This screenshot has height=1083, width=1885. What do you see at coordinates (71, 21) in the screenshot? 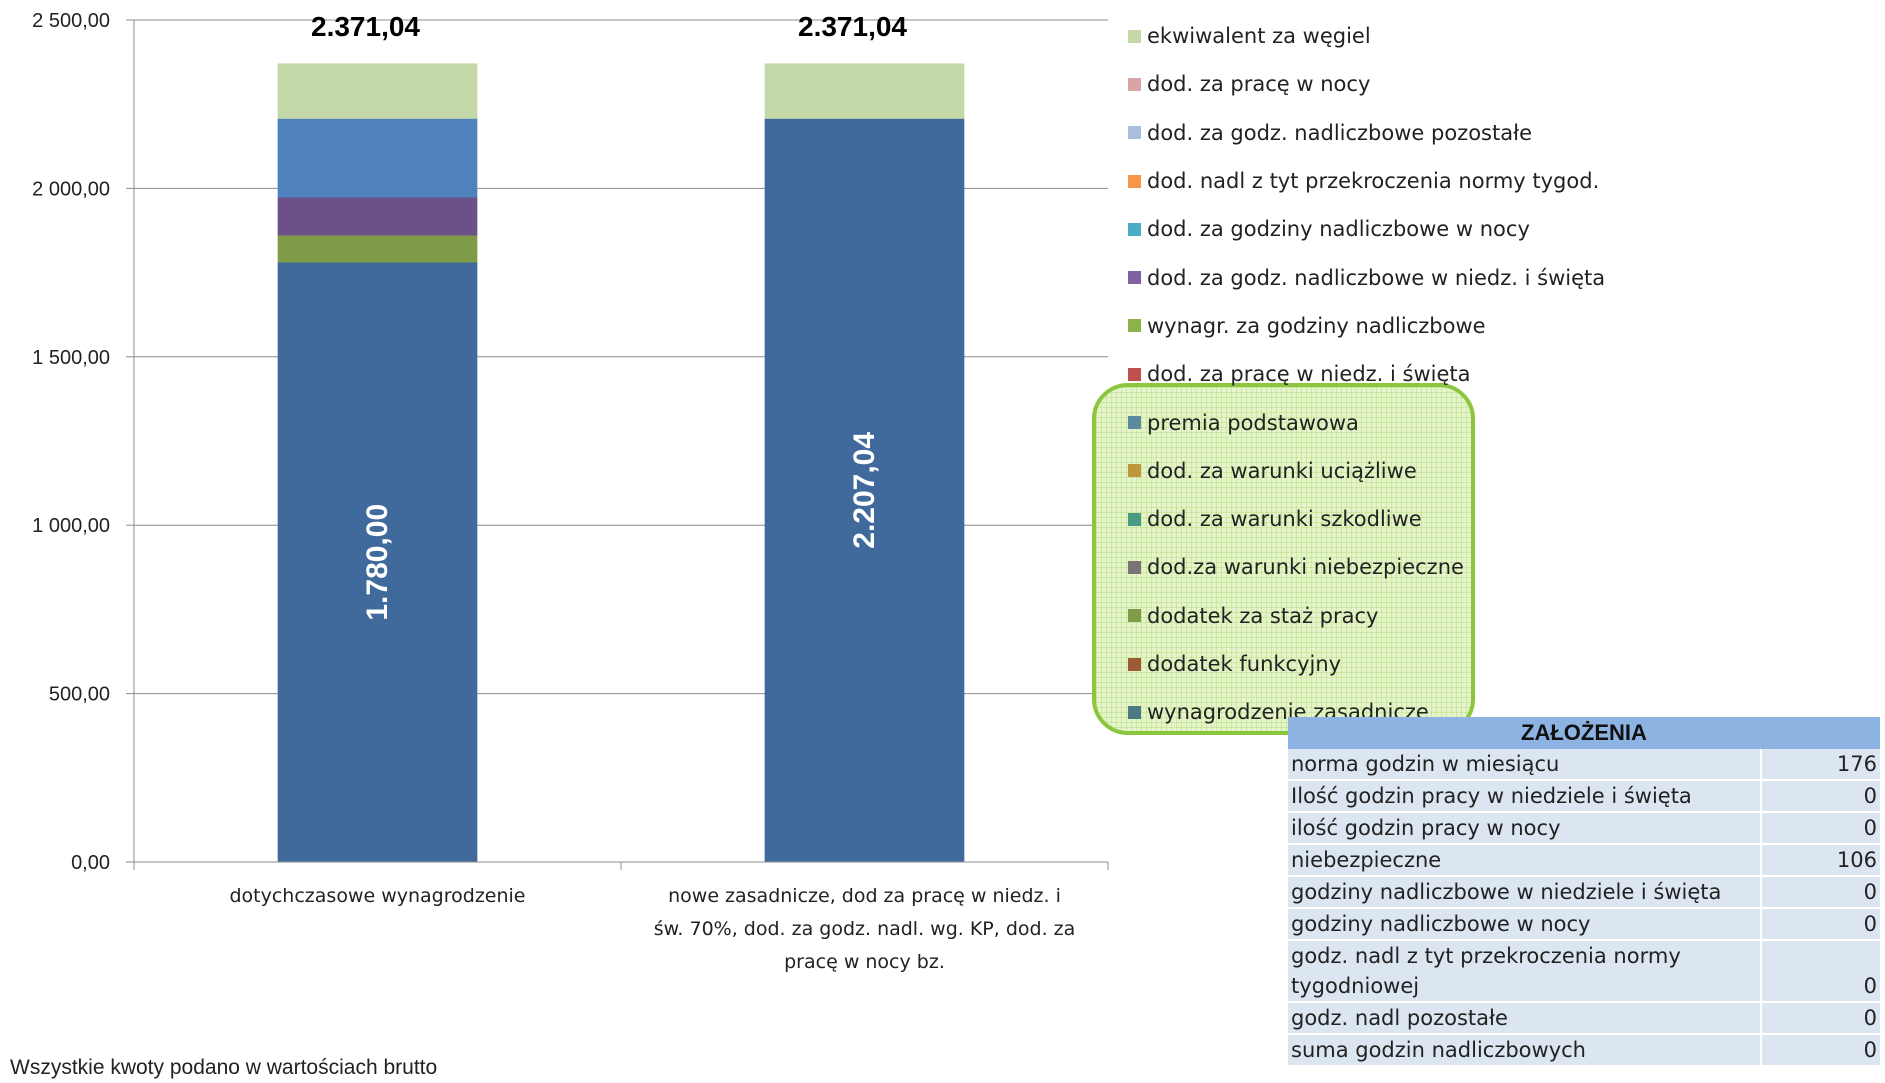
I see `y-tick-label: 2 500,00` at bounding box center [71, 21].